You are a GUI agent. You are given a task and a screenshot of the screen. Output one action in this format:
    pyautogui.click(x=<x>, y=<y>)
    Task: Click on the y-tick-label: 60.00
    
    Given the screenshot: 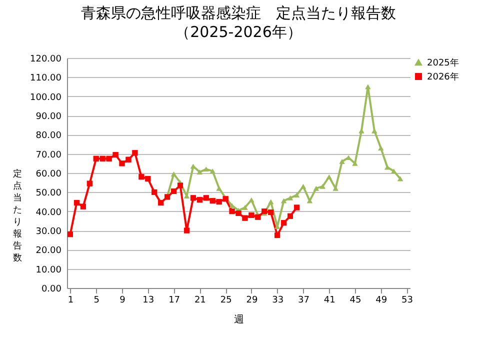 What is the action you would take?
    pyautogui.click(x=49, y=175)
    